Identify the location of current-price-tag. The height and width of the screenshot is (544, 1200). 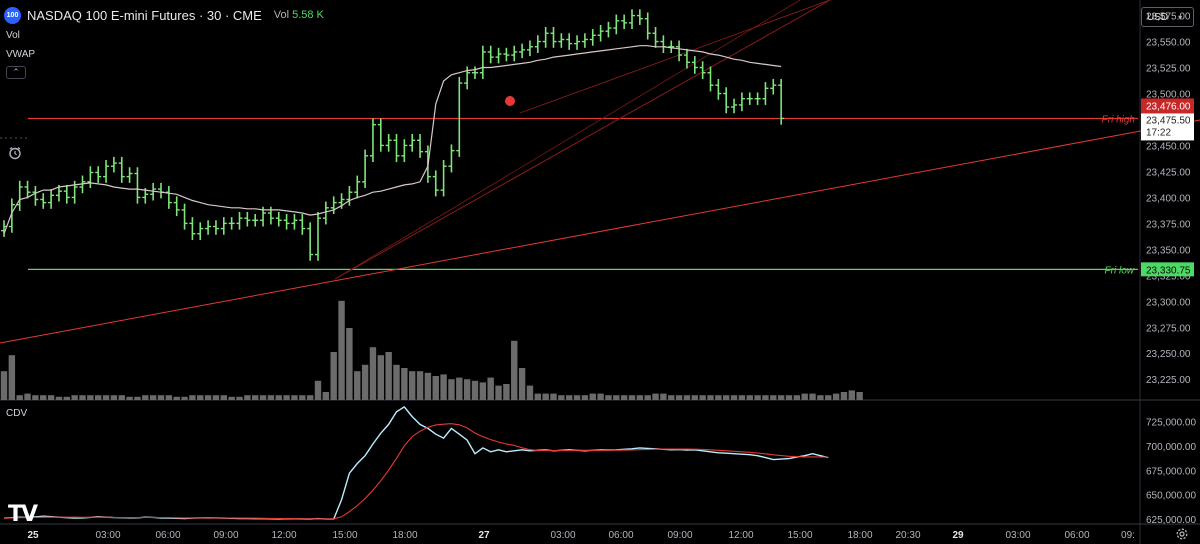
(1167, 106).